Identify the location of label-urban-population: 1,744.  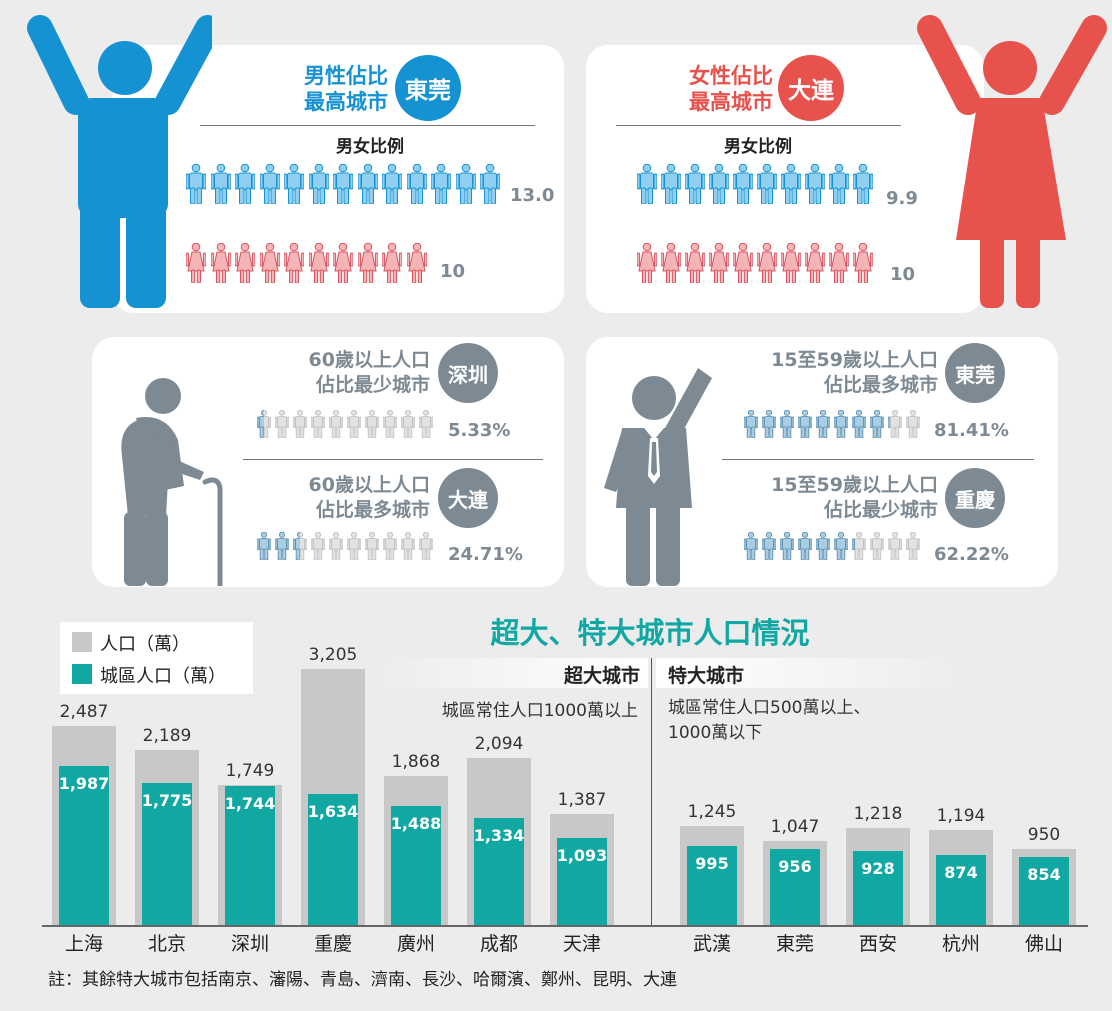
(250, 803).